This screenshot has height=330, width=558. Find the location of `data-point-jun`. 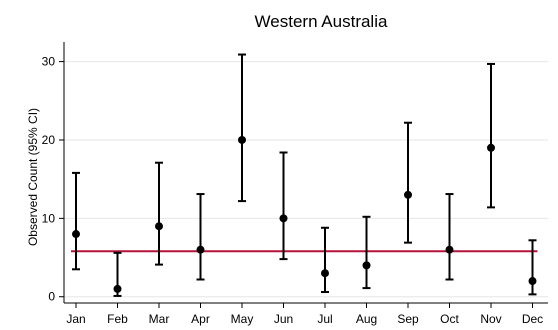

data-point-jun is located at coordinates (283, 218).